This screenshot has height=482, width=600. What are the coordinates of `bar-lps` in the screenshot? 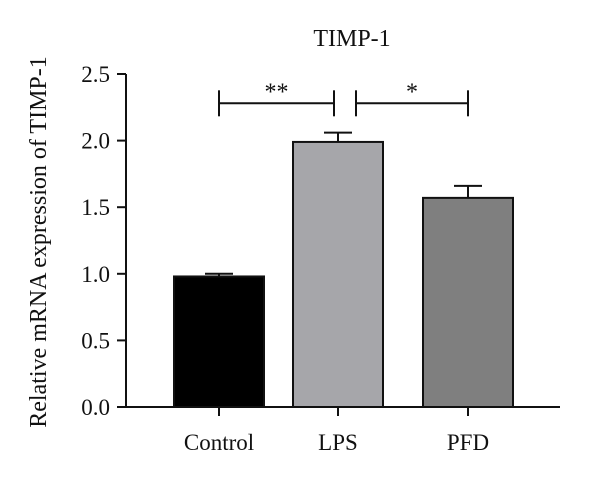 It's located at (338, 274).